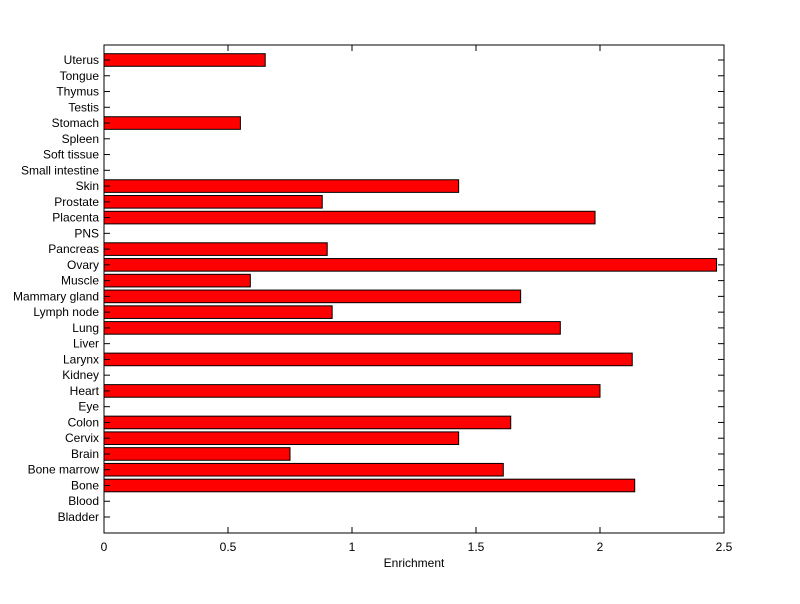 The width and height of the screenshot is (800, 604). Describe the element at coordinates (80, 139) in the screenshot. I see `y-tick-label: Spleen` at that location.